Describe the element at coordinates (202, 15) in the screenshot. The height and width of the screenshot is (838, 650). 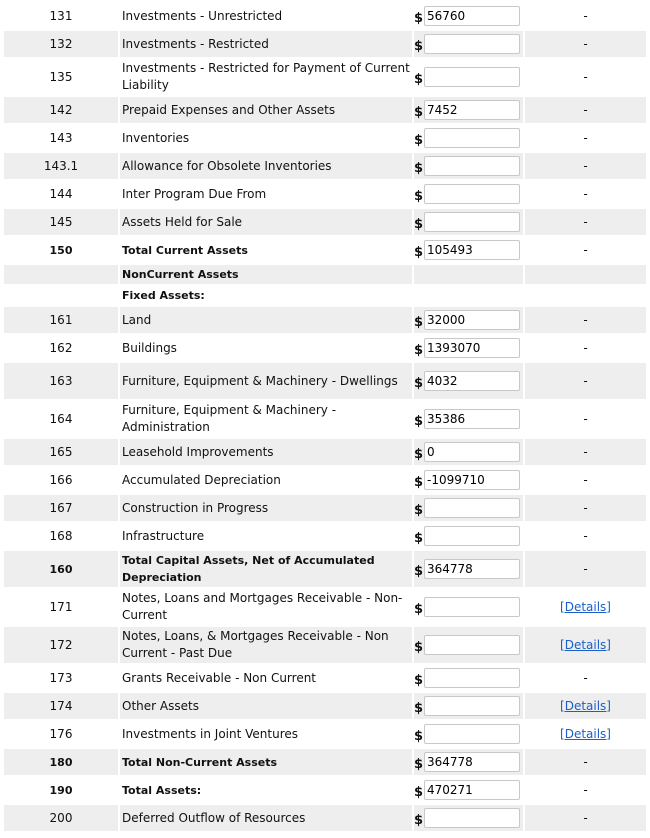
I see `line-label: Investments - Unrestricted` at that location.